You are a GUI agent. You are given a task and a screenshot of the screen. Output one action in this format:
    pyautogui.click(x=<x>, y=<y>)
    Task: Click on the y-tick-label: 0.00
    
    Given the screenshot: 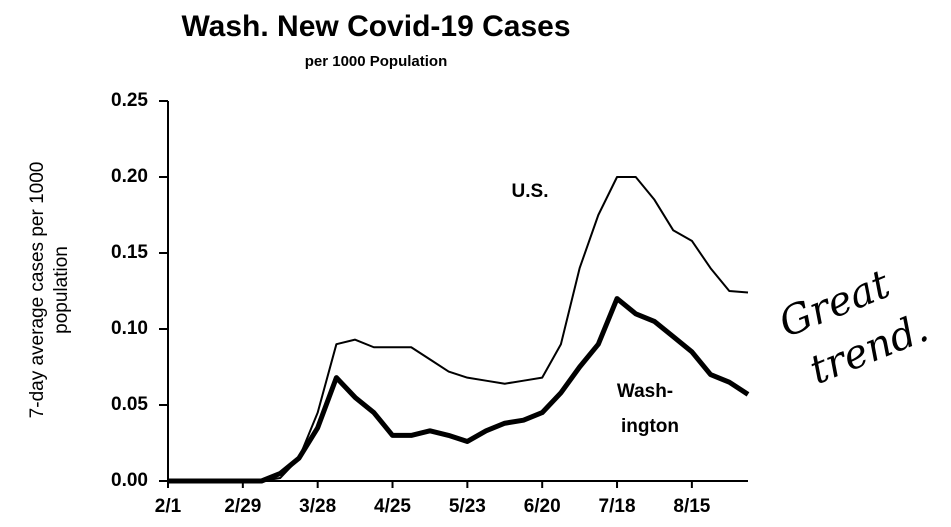 What is the action you would take?
    pyautogui.click(x=129, y=480)
    